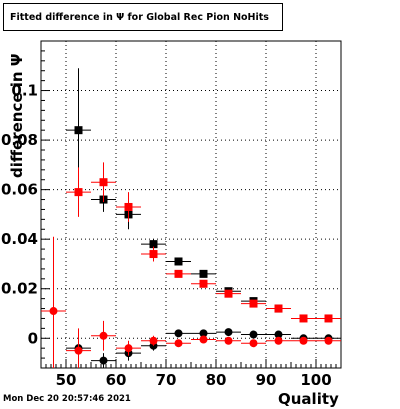 This screenshot has height=409, width=400. What do you see at coordinates (66, 380) in the screenshot?
I see `x-tick-label: 50` at bounding box center [66, 380].